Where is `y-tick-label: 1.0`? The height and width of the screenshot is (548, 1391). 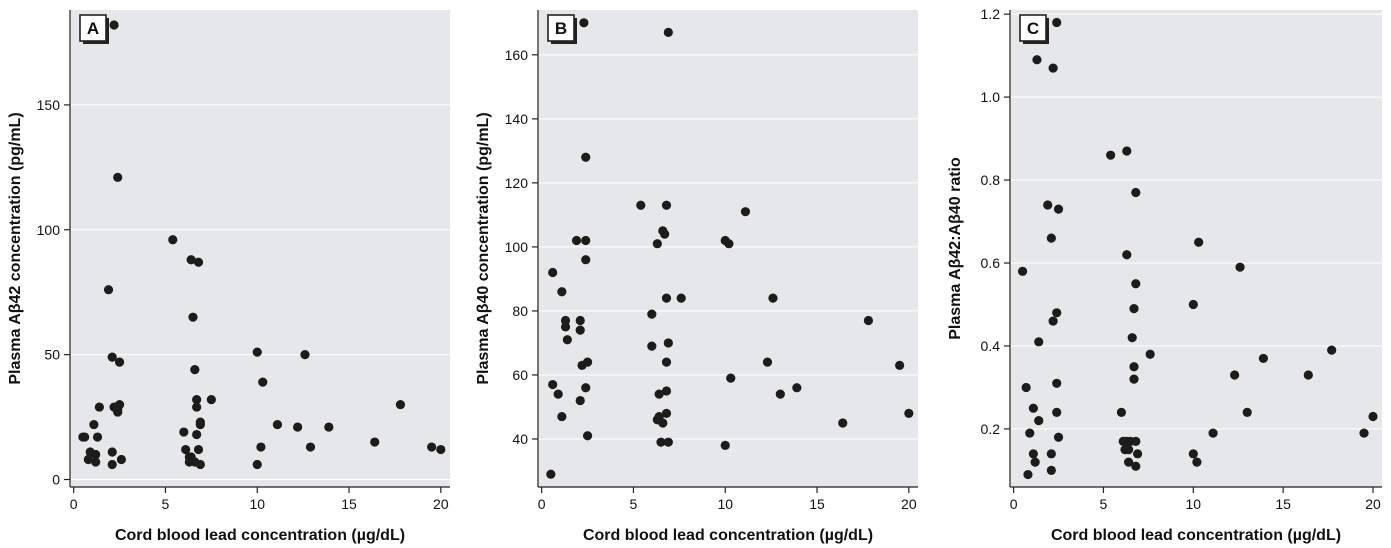
y-tick-label: 1.0 is located at coordinates (991, 97).